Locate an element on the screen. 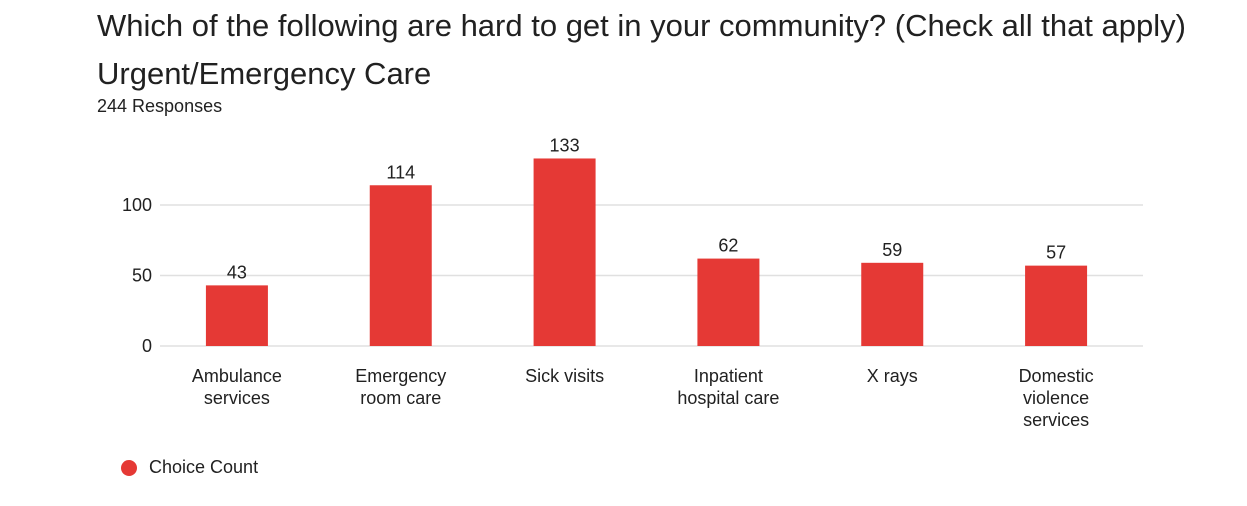 This screenshot has width=1247, height=506. y-tick-label: 50 is located at coordinates (142, 276).